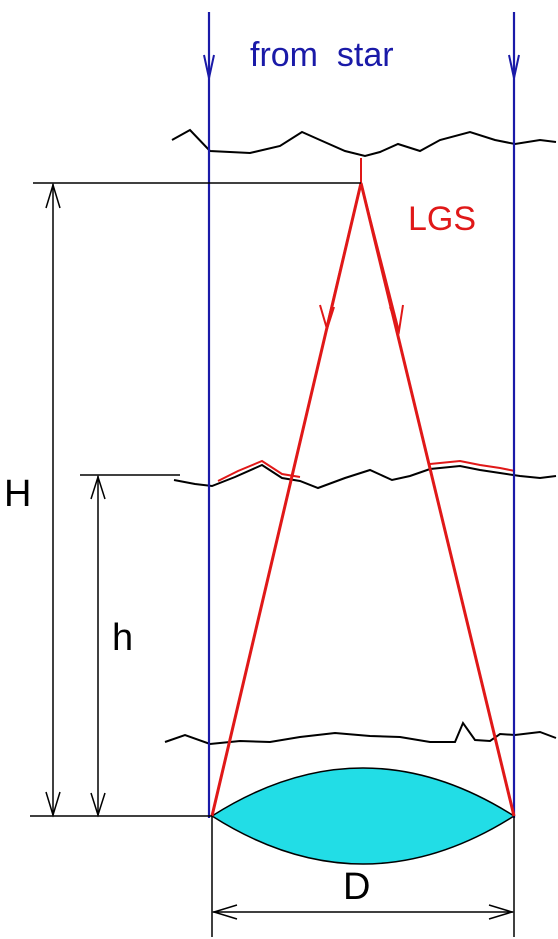 The width and height of the screenshot is (558, 939). I want to click on turbulence-layer-middle, so click(365, 476).